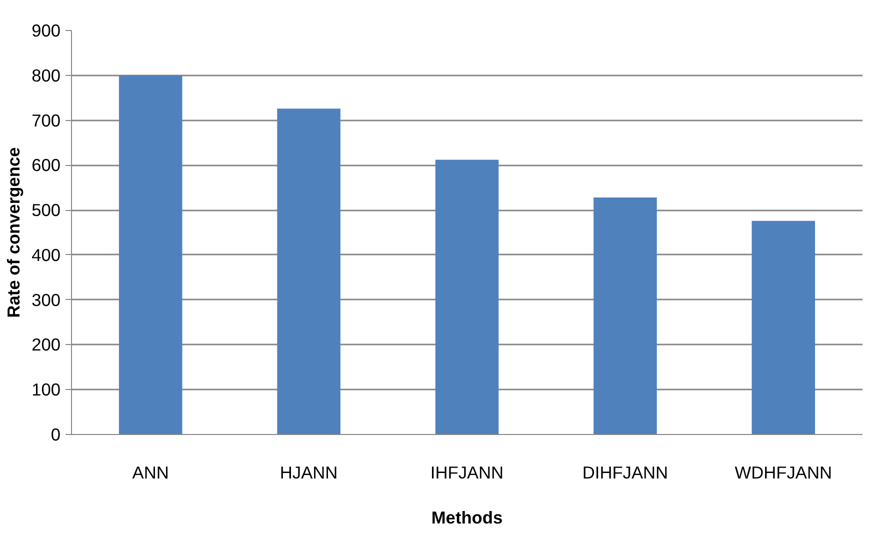  I want to click on y-tick-label: 500, so click(46, 210).